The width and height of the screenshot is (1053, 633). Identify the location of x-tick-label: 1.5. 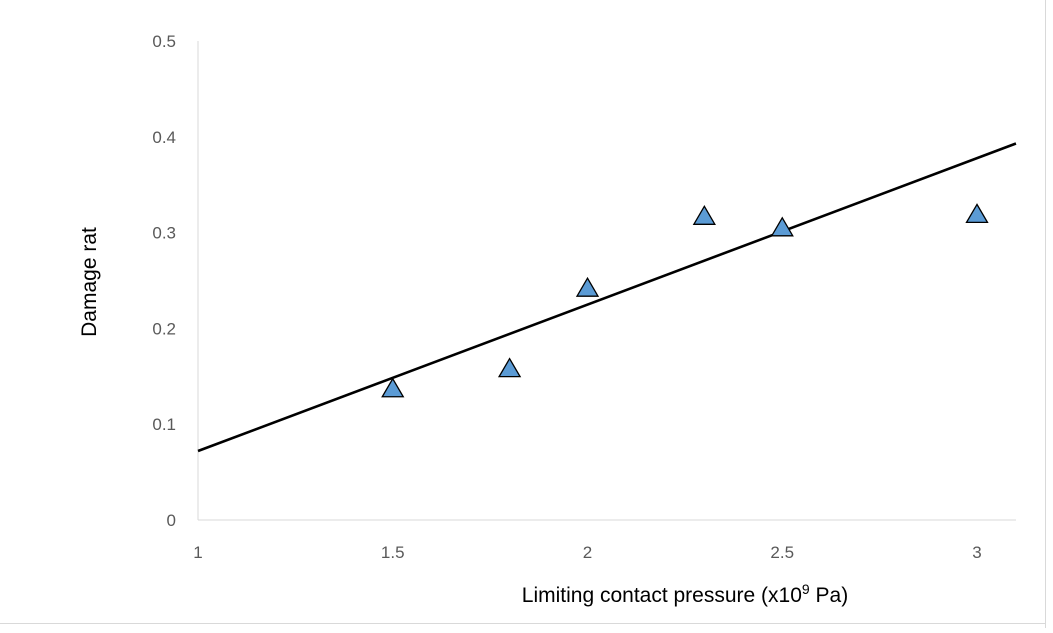
(393, 552).